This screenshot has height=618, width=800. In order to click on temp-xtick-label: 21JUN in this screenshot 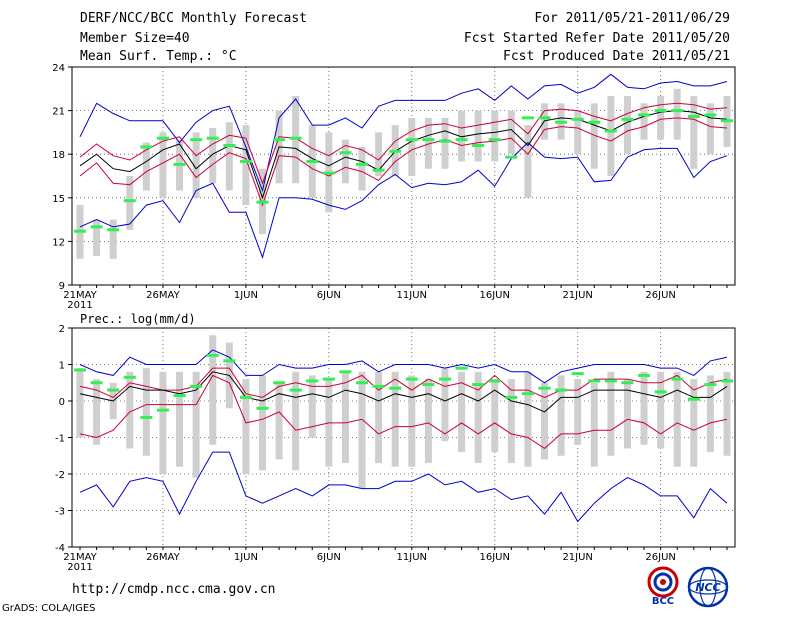, I will do `click(577, 295)`.